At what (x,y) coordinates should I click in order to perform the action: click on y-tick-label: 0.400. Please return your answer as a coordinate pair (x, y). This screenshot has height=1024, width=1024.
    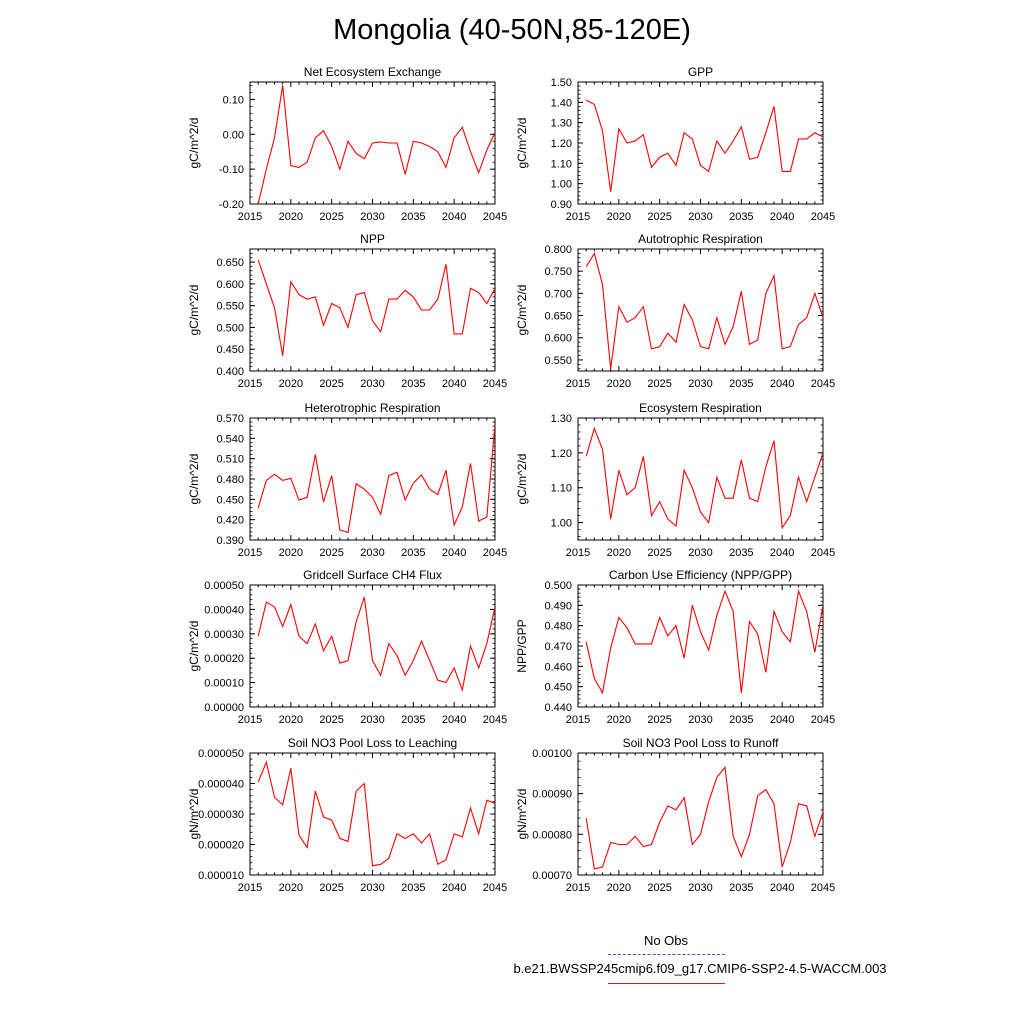
    Looking at the image, I should click on (230, 372).